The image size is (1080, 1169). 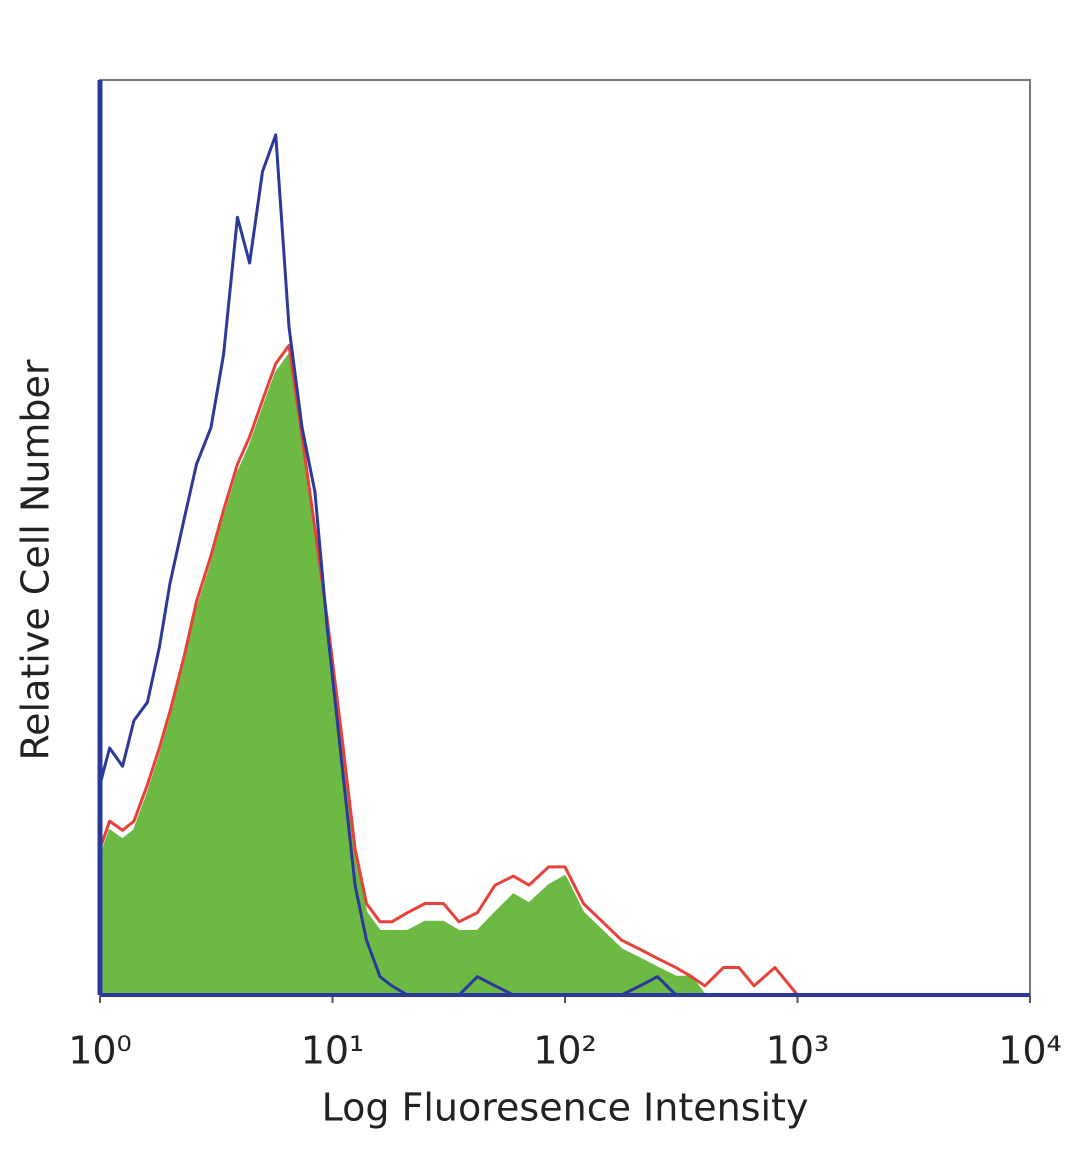 I want to click on x-tick-label: 10¹, so click(x=333, y=1051).